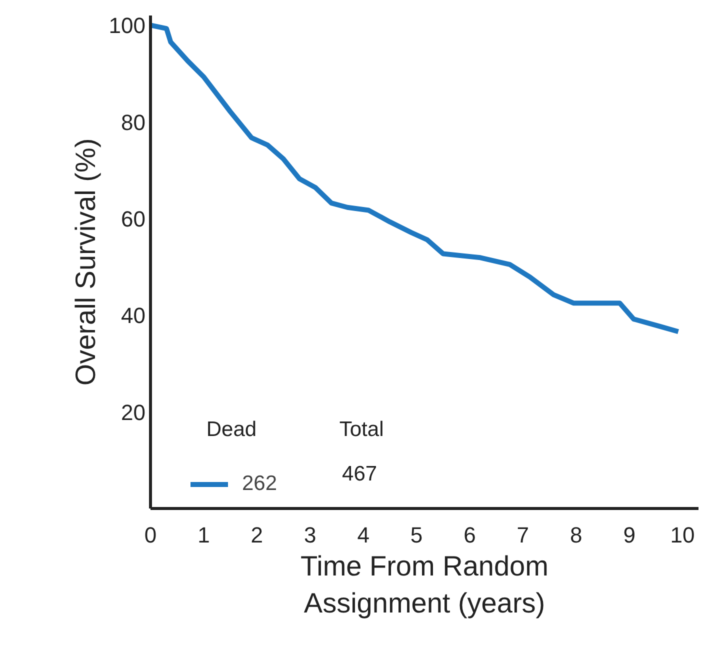 Image resolution: width=706 pixels, height=658 pixels. What do you see at coordinates (150, 535) in the screenshot?
I see `x-tick-label: 0` at bounding box center [150, 535].